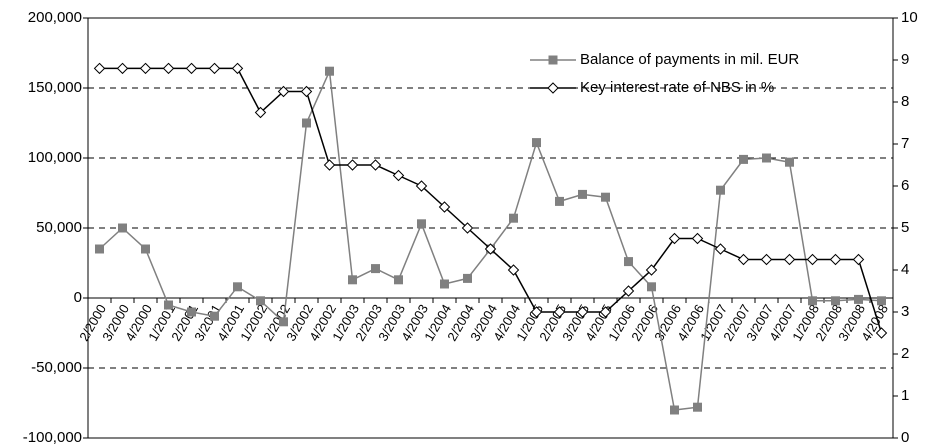 The height and width of the screenshot is (448, 943). What do you see at coordinates (905, 59) in the screenshot?
I see `y2-tick-label: 9` at bounding box center [905, 59].